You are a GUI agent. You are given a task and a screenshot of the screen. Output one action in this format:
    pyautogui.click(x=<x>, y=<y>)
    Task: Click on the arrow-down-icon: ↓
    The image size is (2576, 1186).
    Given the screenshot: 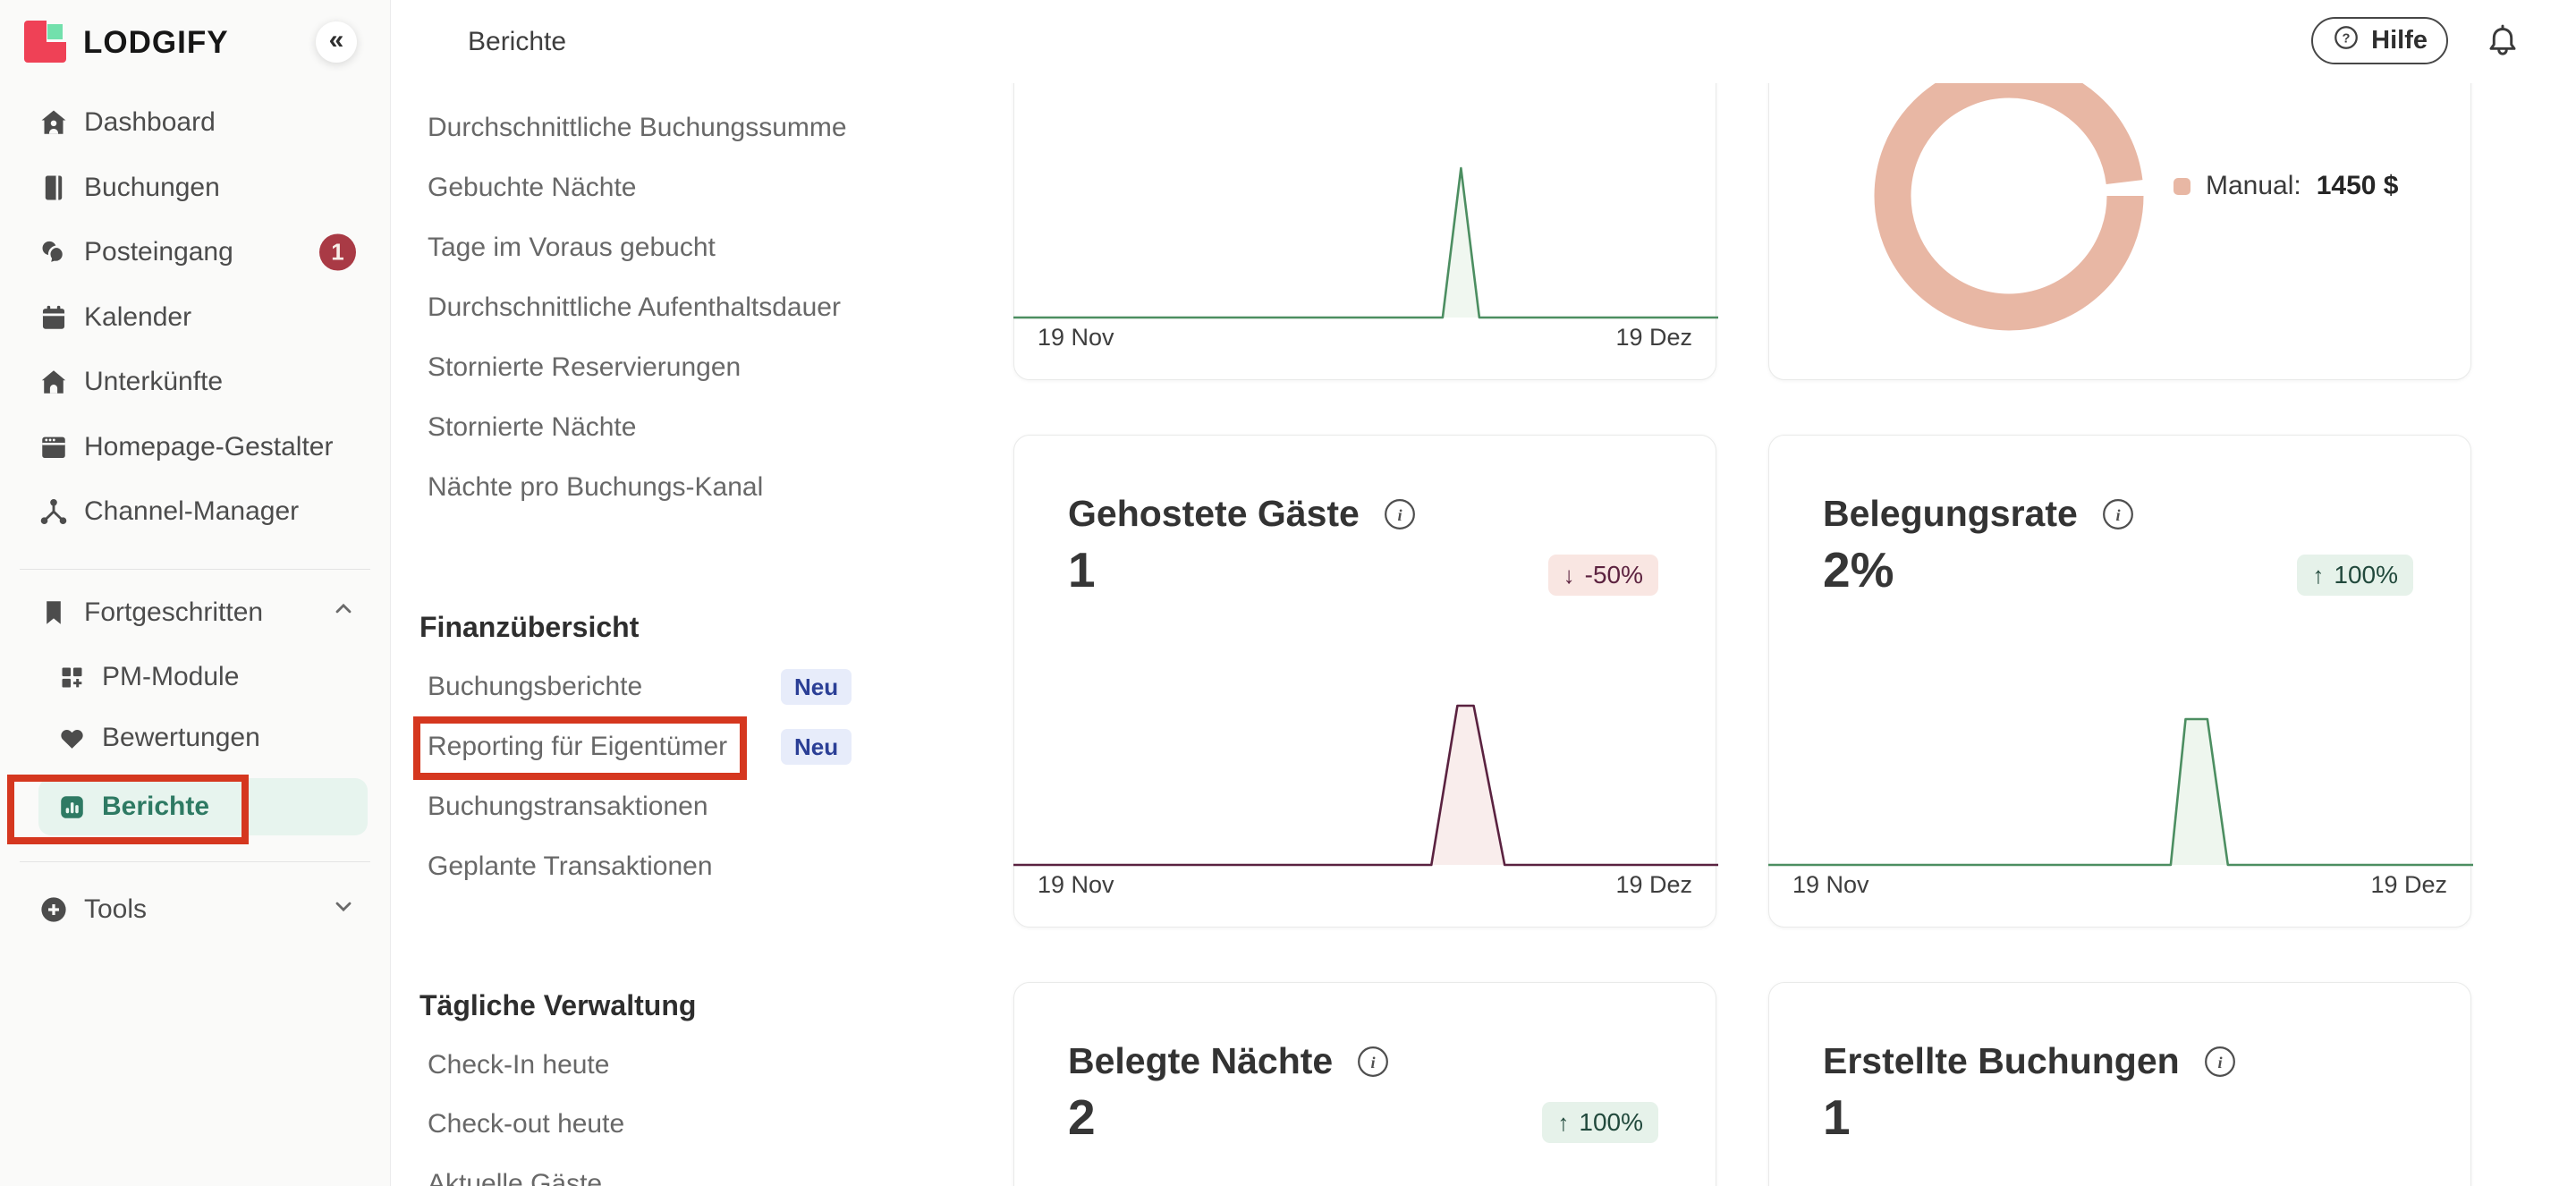 What is the action you would take?
    pyautogui.click(x=1569, y=575)
    